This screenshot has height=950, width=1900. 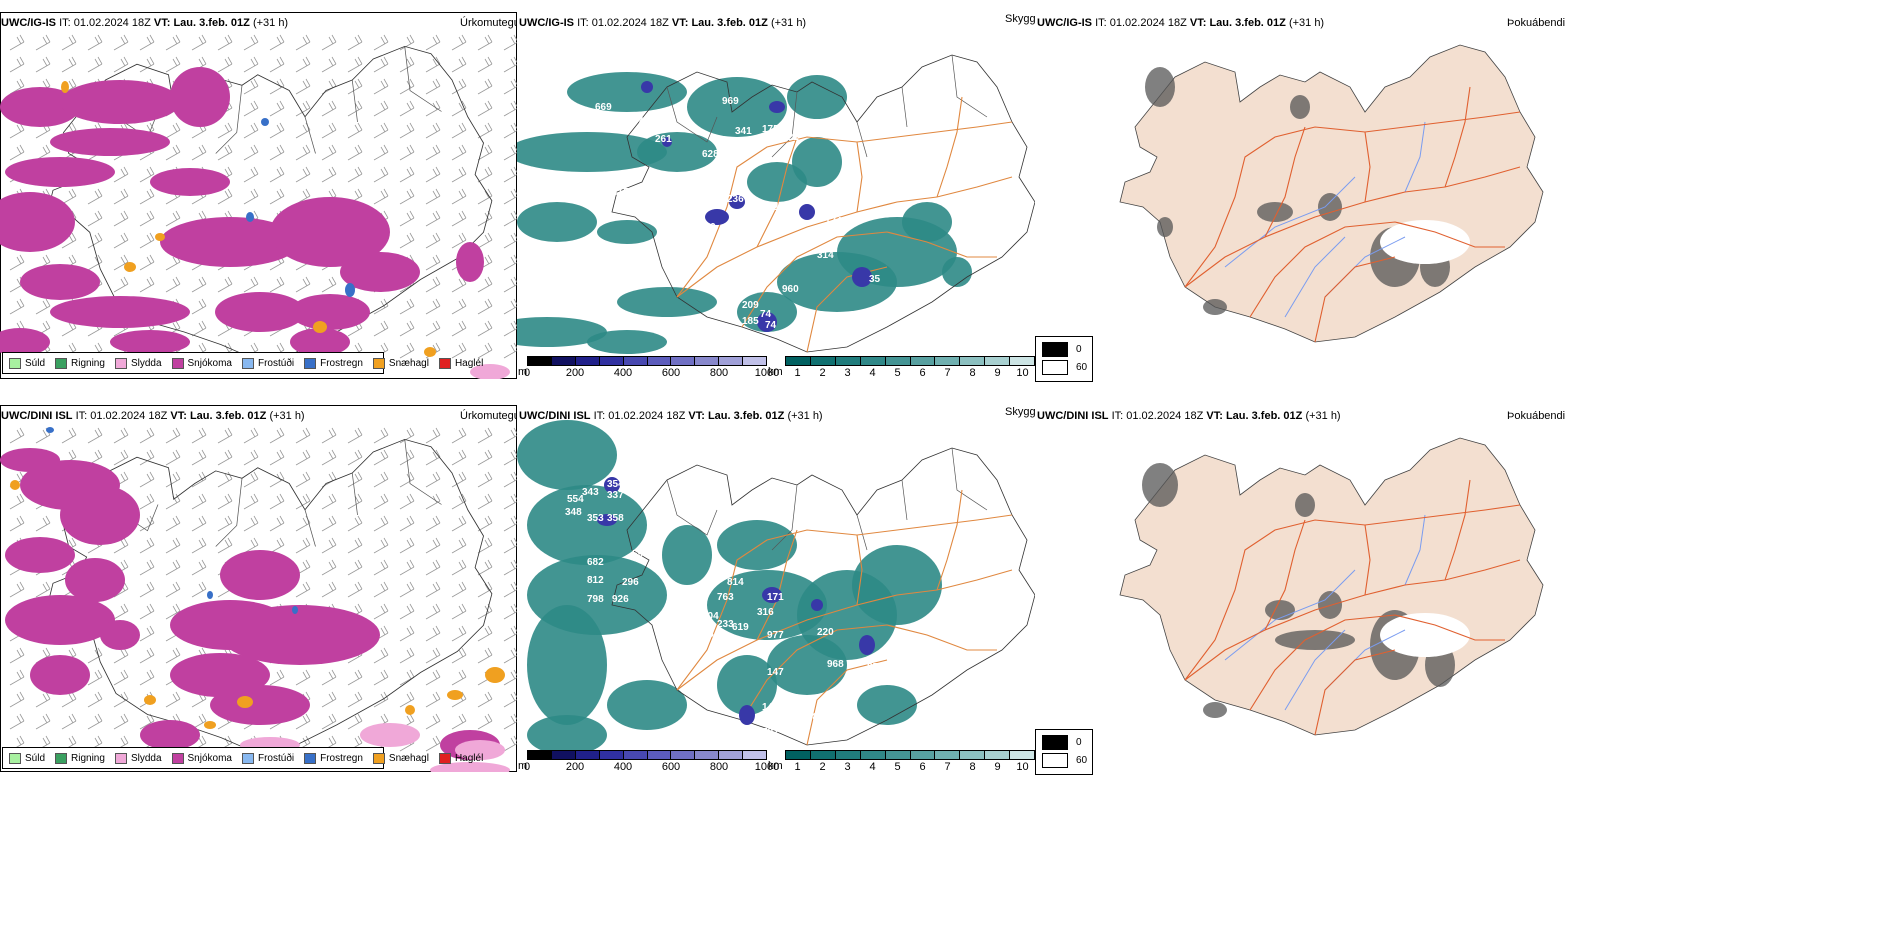 What do you see at coordinates (815, 717) in the screenshot?
I see `visibility-value-label: 982` at bounding box center [815, 717].